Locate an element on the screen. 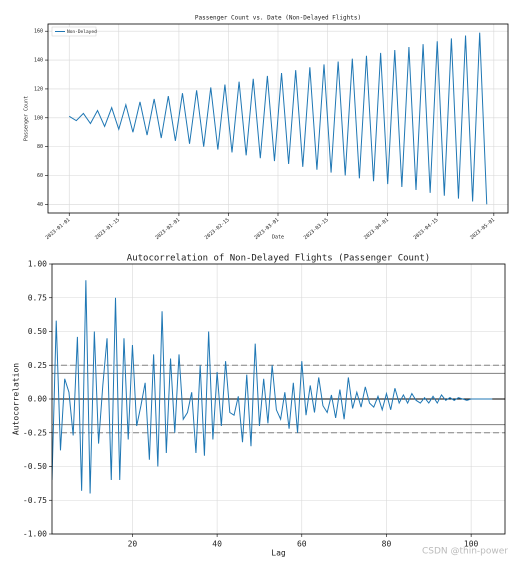 Image resolution: width=515 pixels, height=562 pixels. x-tick-label: 2023-03-15 is located at coordinates (316, 229).